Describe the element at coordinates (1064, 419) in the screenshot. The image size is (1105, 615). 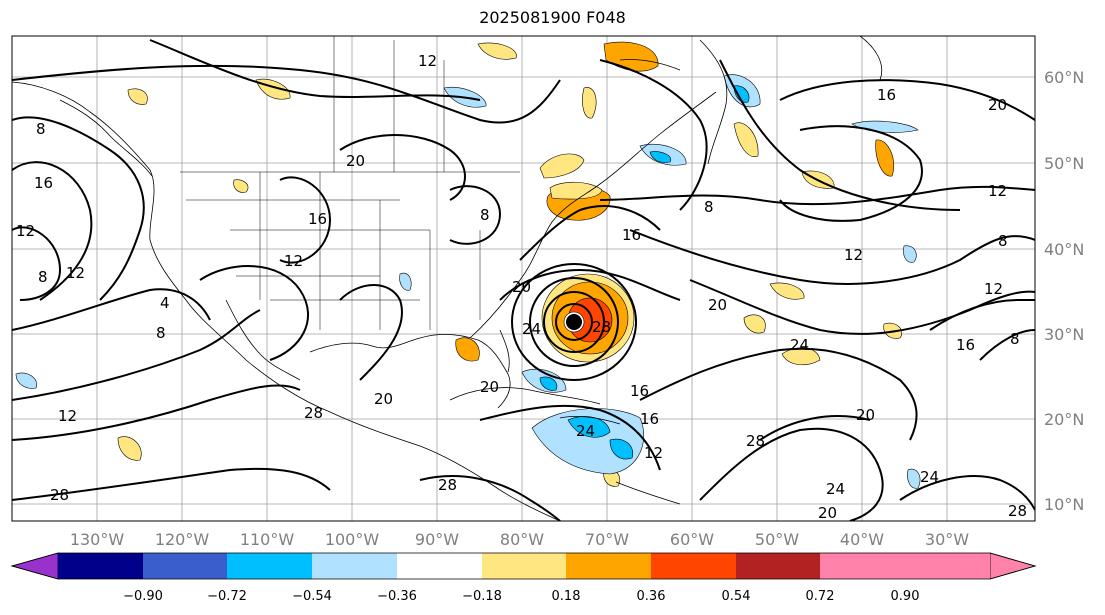
I see `latitude-label: 20°N` at that location.